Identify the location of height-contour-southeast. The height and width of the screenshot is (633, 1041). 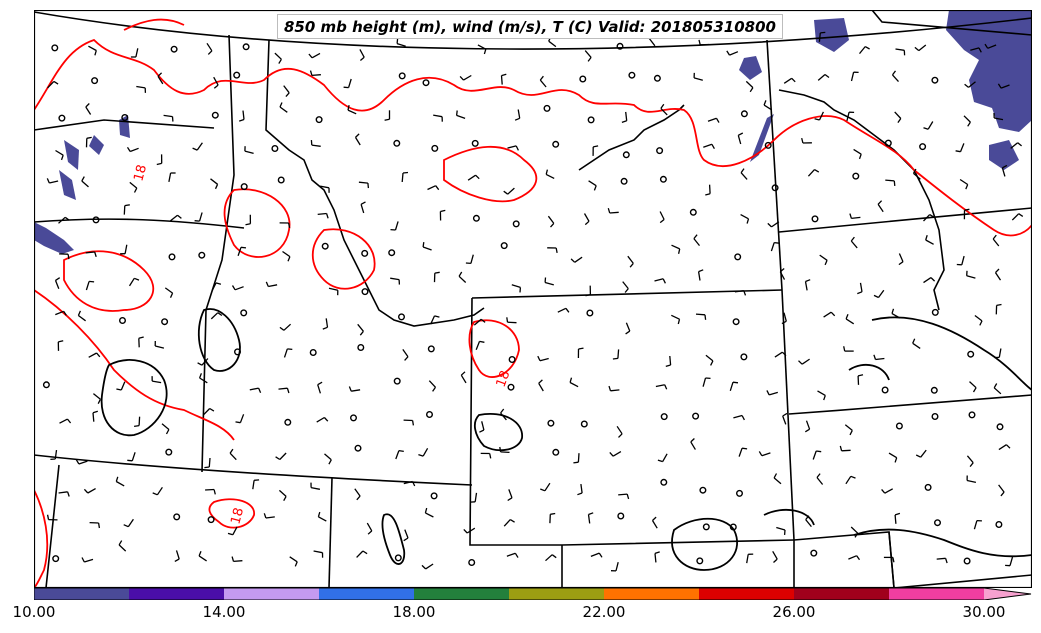
(942, 543).